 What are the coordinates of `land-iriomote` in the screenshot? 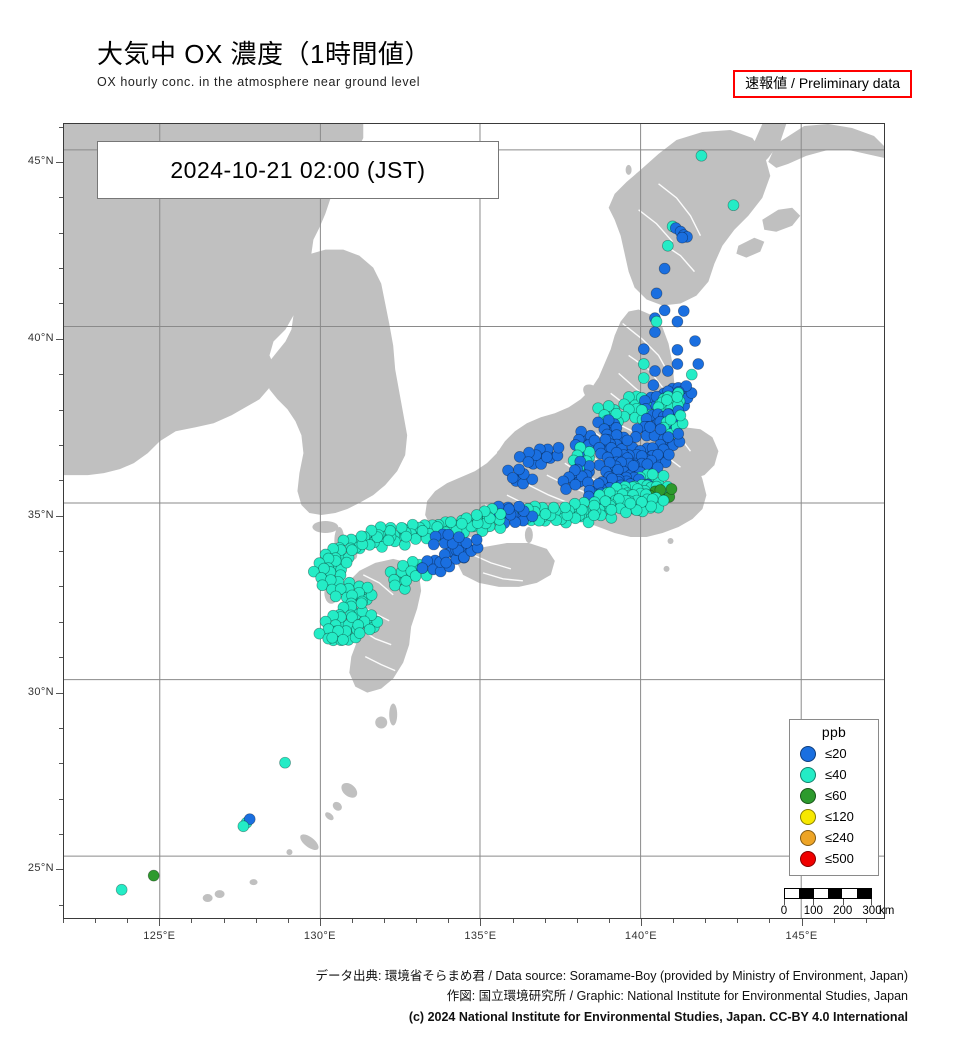 It's located at (207, 898).